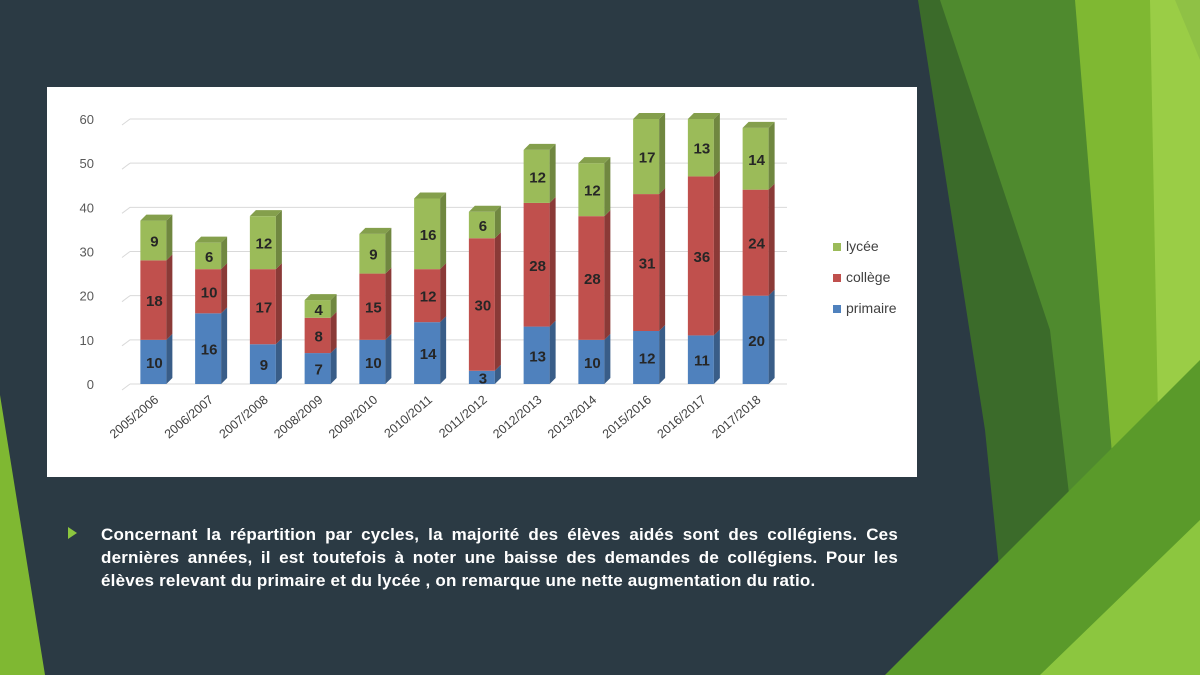 The width and height of the screenshot is (1200, 675). What do you see at coordinates (702, 257) in the screenshot?
I see `data-label: 36` at bounding box center [702, 257].